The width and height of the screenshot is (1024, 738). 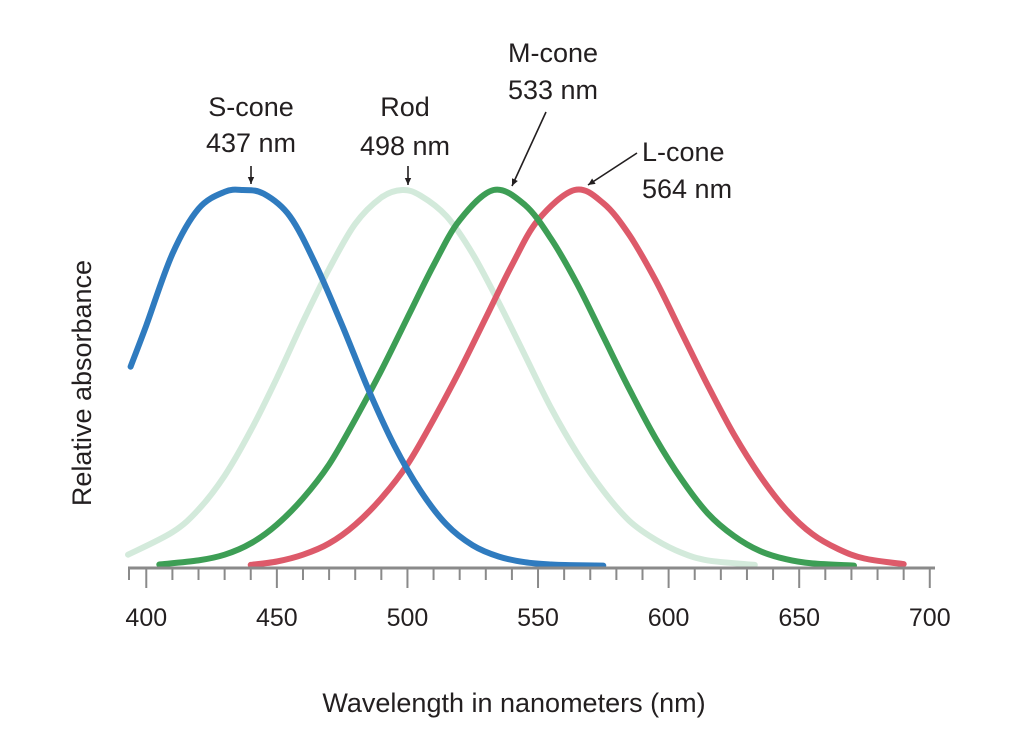 I want to click on peak-wavelength-label: 564 nm, so click(x=687, y=189).